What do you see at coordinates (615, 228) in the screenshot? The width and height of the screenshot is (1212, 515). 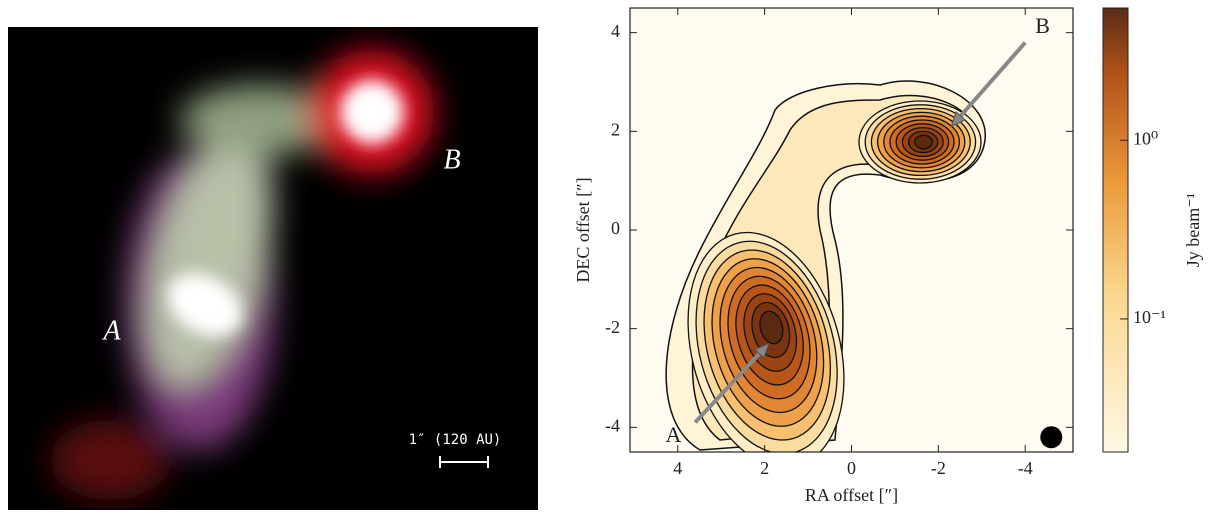 I see `y-tick-label: 0` at bounding box center [615, 228].